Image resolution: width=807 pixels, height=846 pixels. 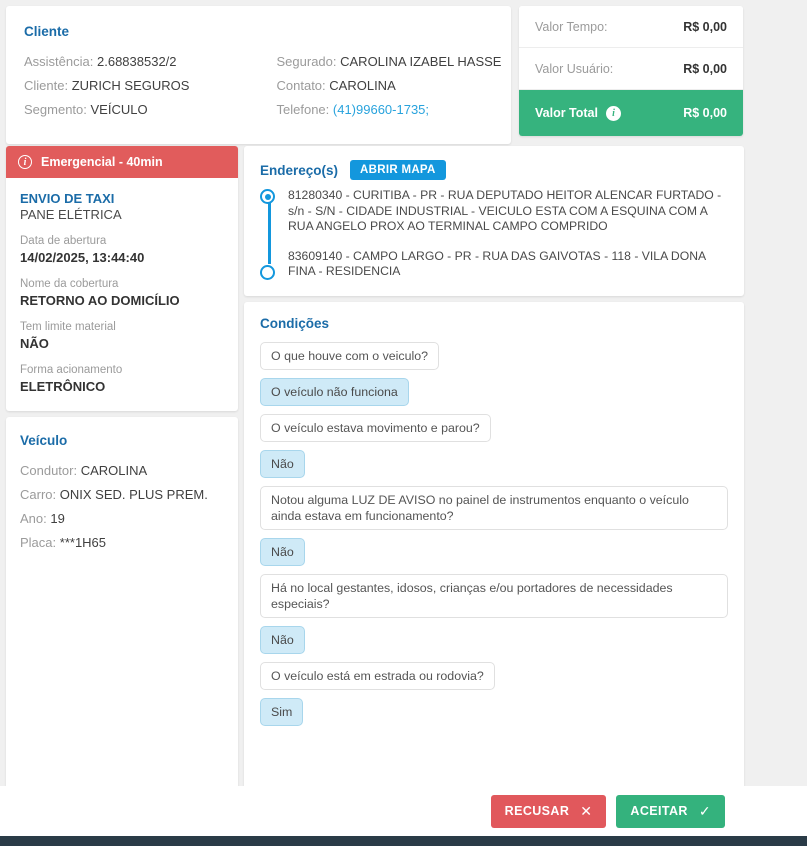 What do you see at coordinates (494, 715) in the screenshot?
I see `bubble-row: Sim` at bounding box center [494, 715].